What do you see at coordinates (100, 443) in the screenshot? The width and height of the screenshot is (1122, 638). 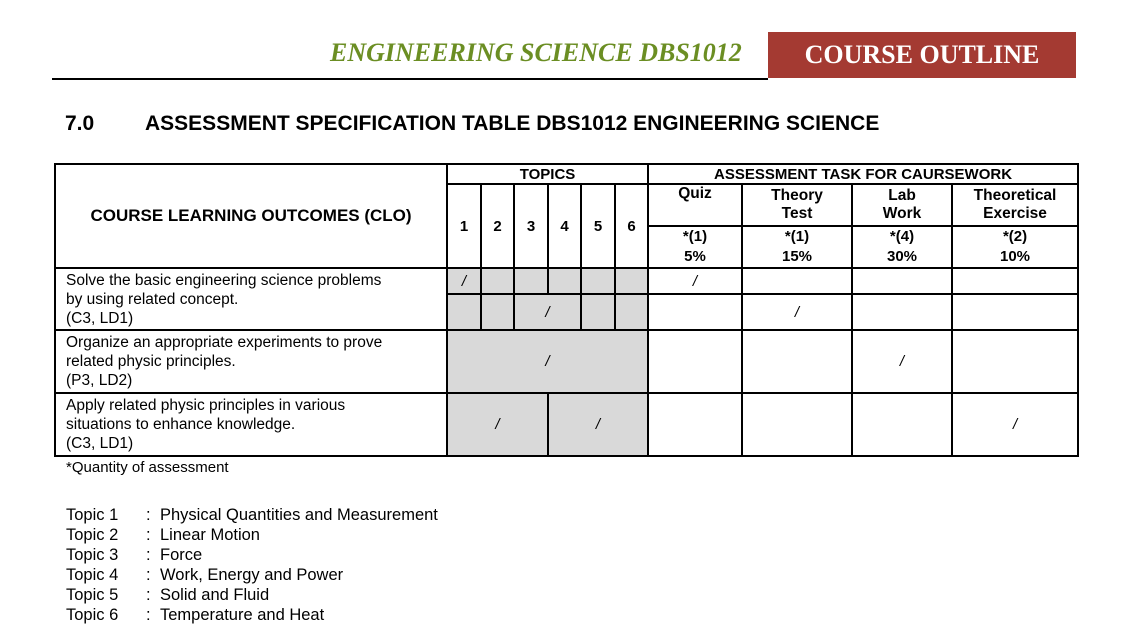 I see `clo-text-line: (C3, LD1)` at bounding box center [100, 443].